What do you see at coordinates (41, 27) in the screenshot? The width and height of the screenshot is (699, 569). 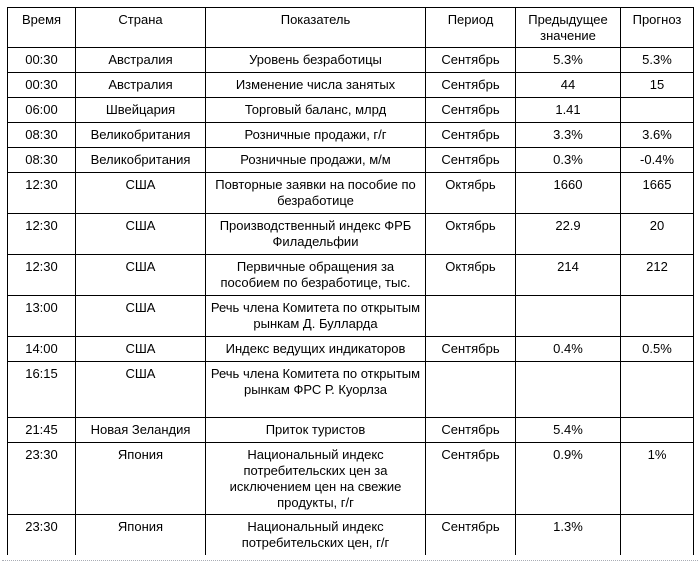 I see `header-time: Время` at bounding box center [41, 27].